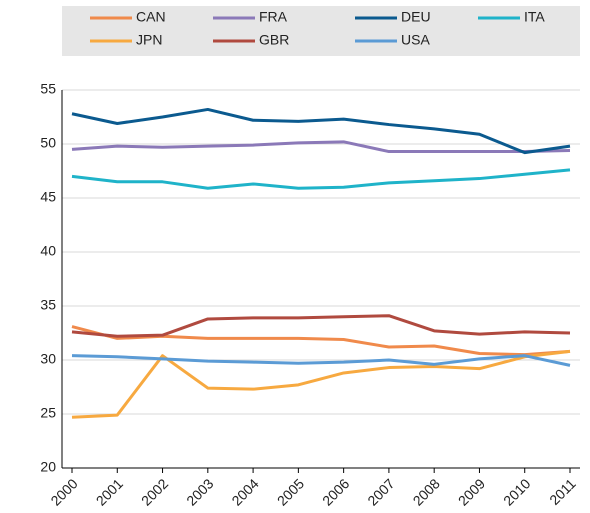 The height and width of the screenshot is (513, 590). I want to click on y-tick-label: 30, so click(48, 359).